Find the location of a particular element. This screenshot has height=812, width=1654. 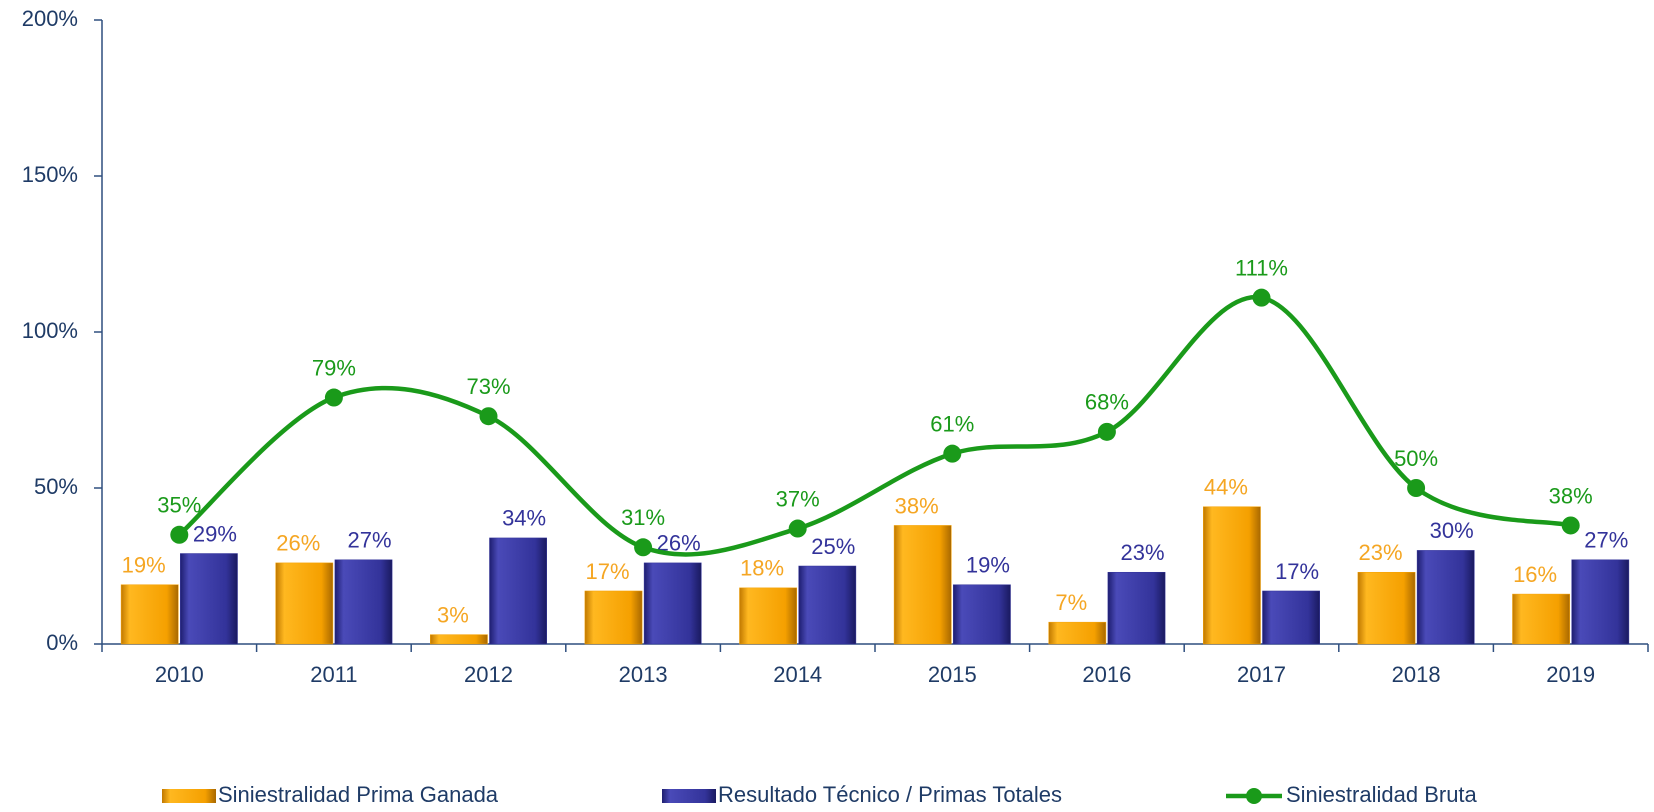

line-value-label: 50% is located at coordinates (1416, 458).